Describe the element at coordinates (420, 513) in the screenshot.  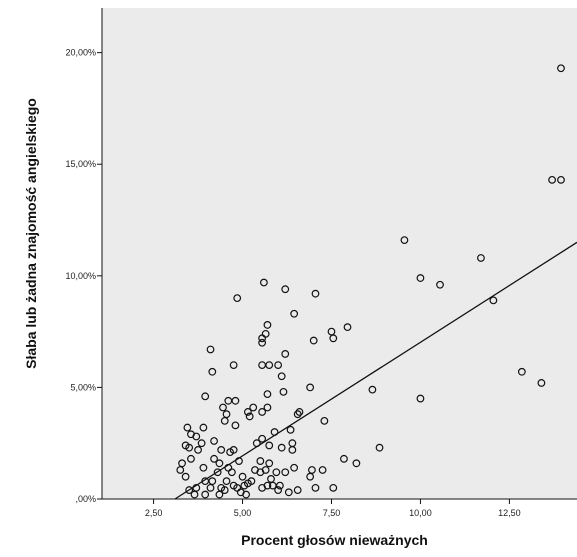
I see `x-tick-label: 10,00` at that location.